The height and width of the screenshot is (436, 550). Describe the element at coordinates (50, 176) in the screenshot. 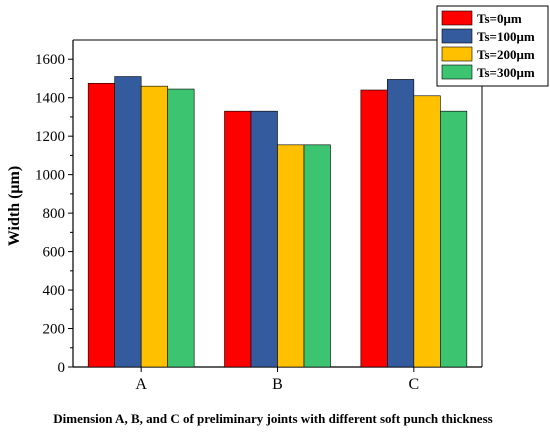

I see `y-tick-label: 1000` at that location.